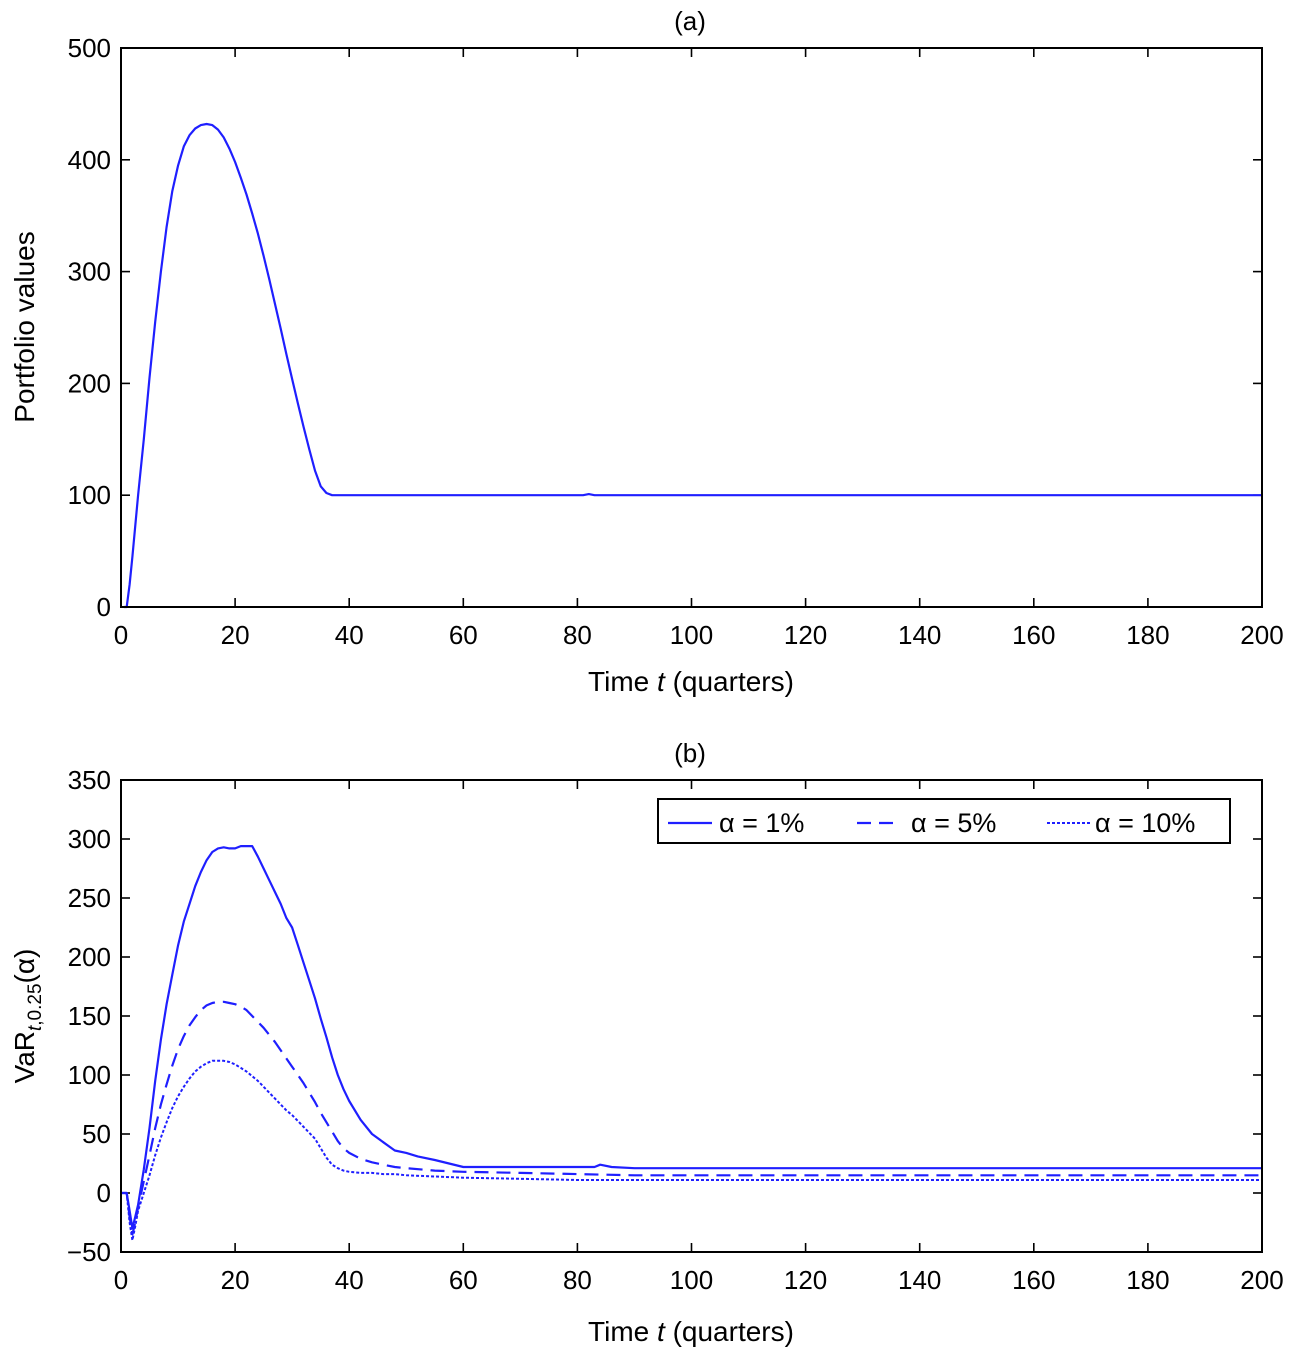 Image resolution: width=1292 pixels, height=1350 pixels. Describe the element at coordinates (89, 383) in the screenshot. I see `chart-a-y-tick-label: 200` at that location.